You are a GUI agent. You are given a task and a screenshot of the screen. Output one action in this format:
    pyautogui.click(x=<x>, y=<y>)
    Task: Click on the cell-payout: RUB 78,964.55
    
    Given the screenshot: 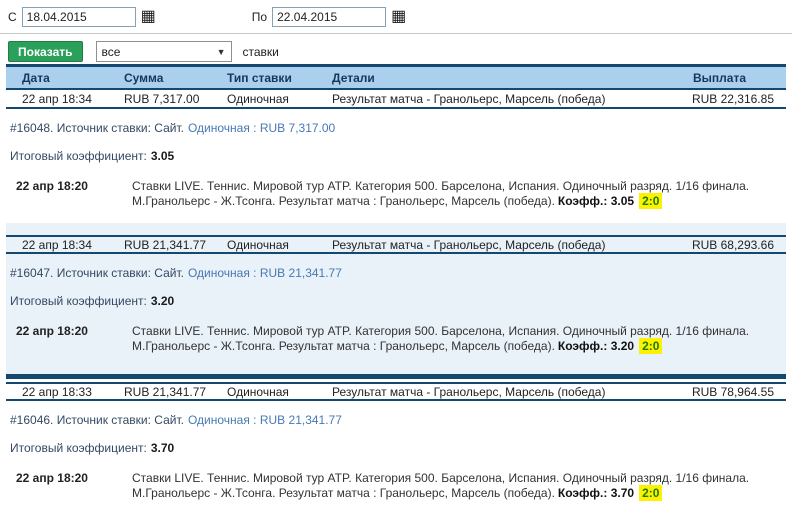 What is the action you would take?
    pyautogui.click(x=732, y=391)
    